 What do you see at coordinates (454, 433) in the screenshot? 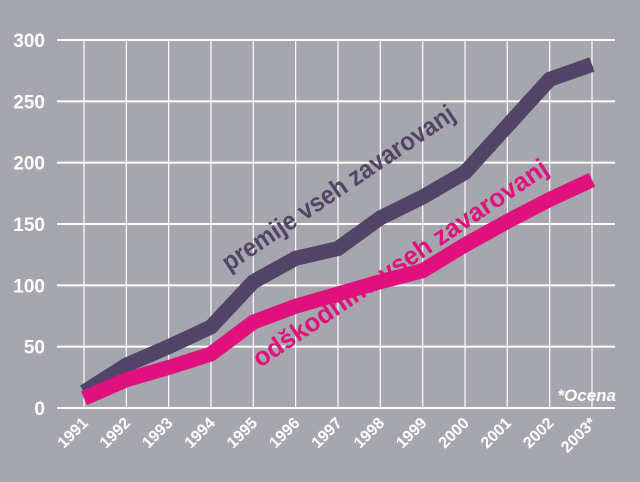
I see `x-tick-label: 2000` at bounding box center [454, 433].